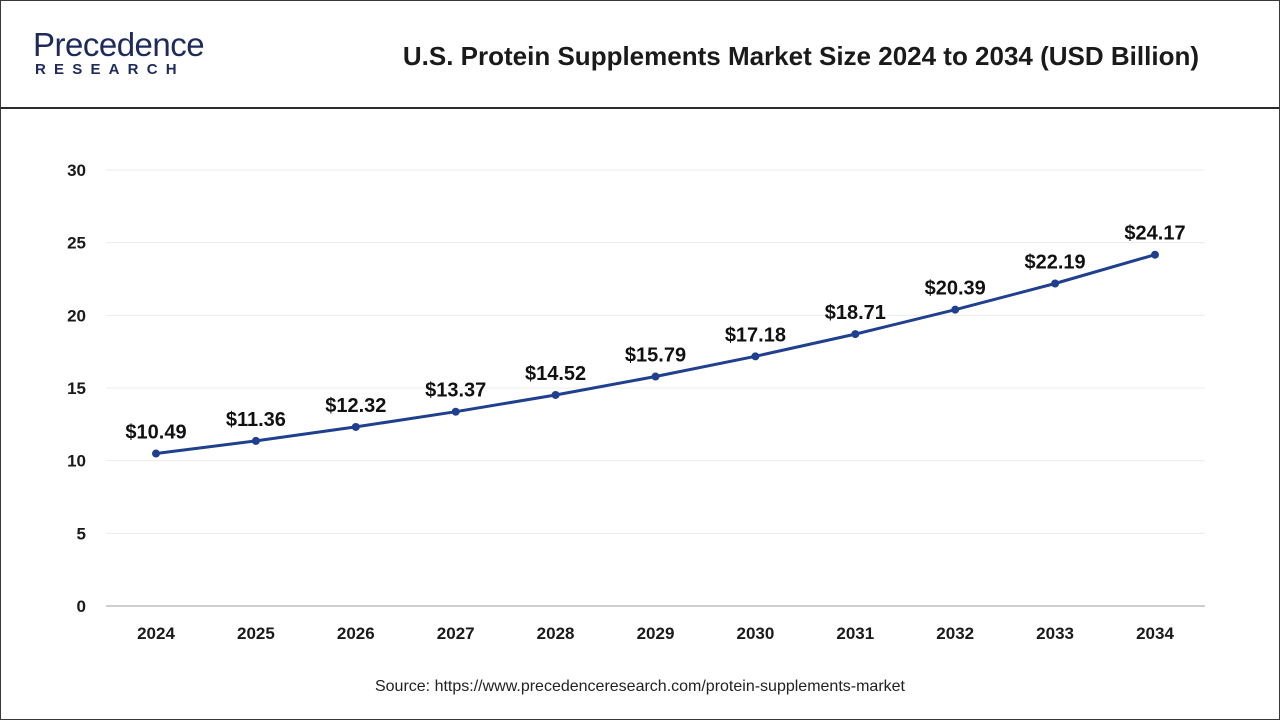 The width and height of the screenshot is (1280, 720). Describe the element at coordinates (76, 461) in the screenshot. I see `y-tick-label: 10` at that location.